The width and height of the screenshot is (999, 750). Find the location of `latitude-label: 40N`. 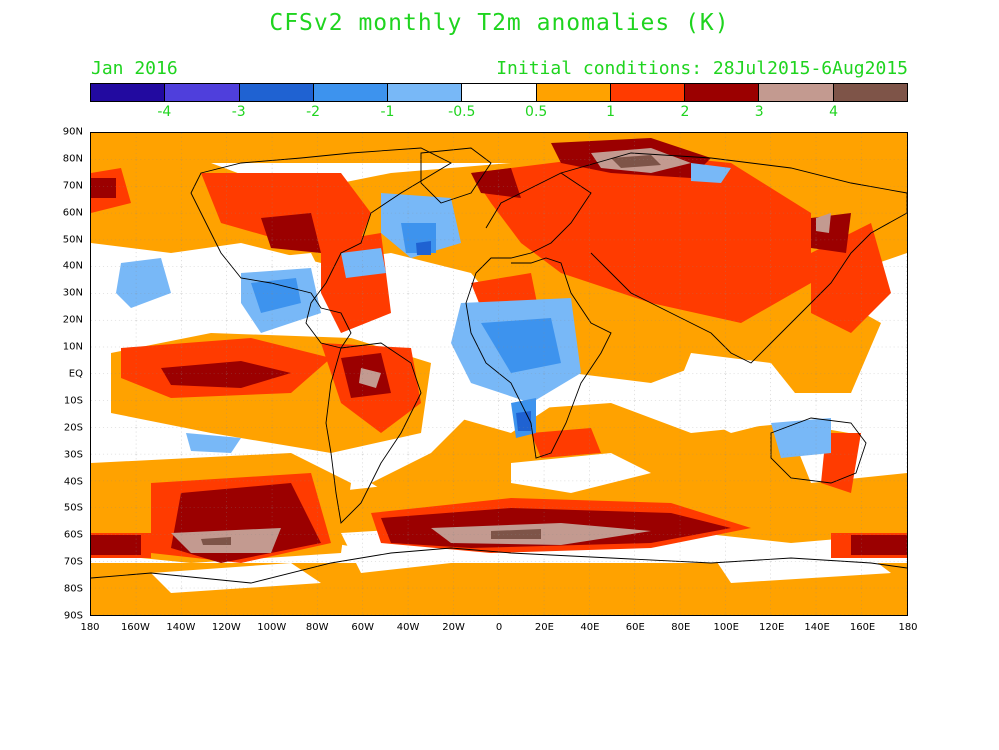

latitude-label: 40N is located at coordinates (72, 266).